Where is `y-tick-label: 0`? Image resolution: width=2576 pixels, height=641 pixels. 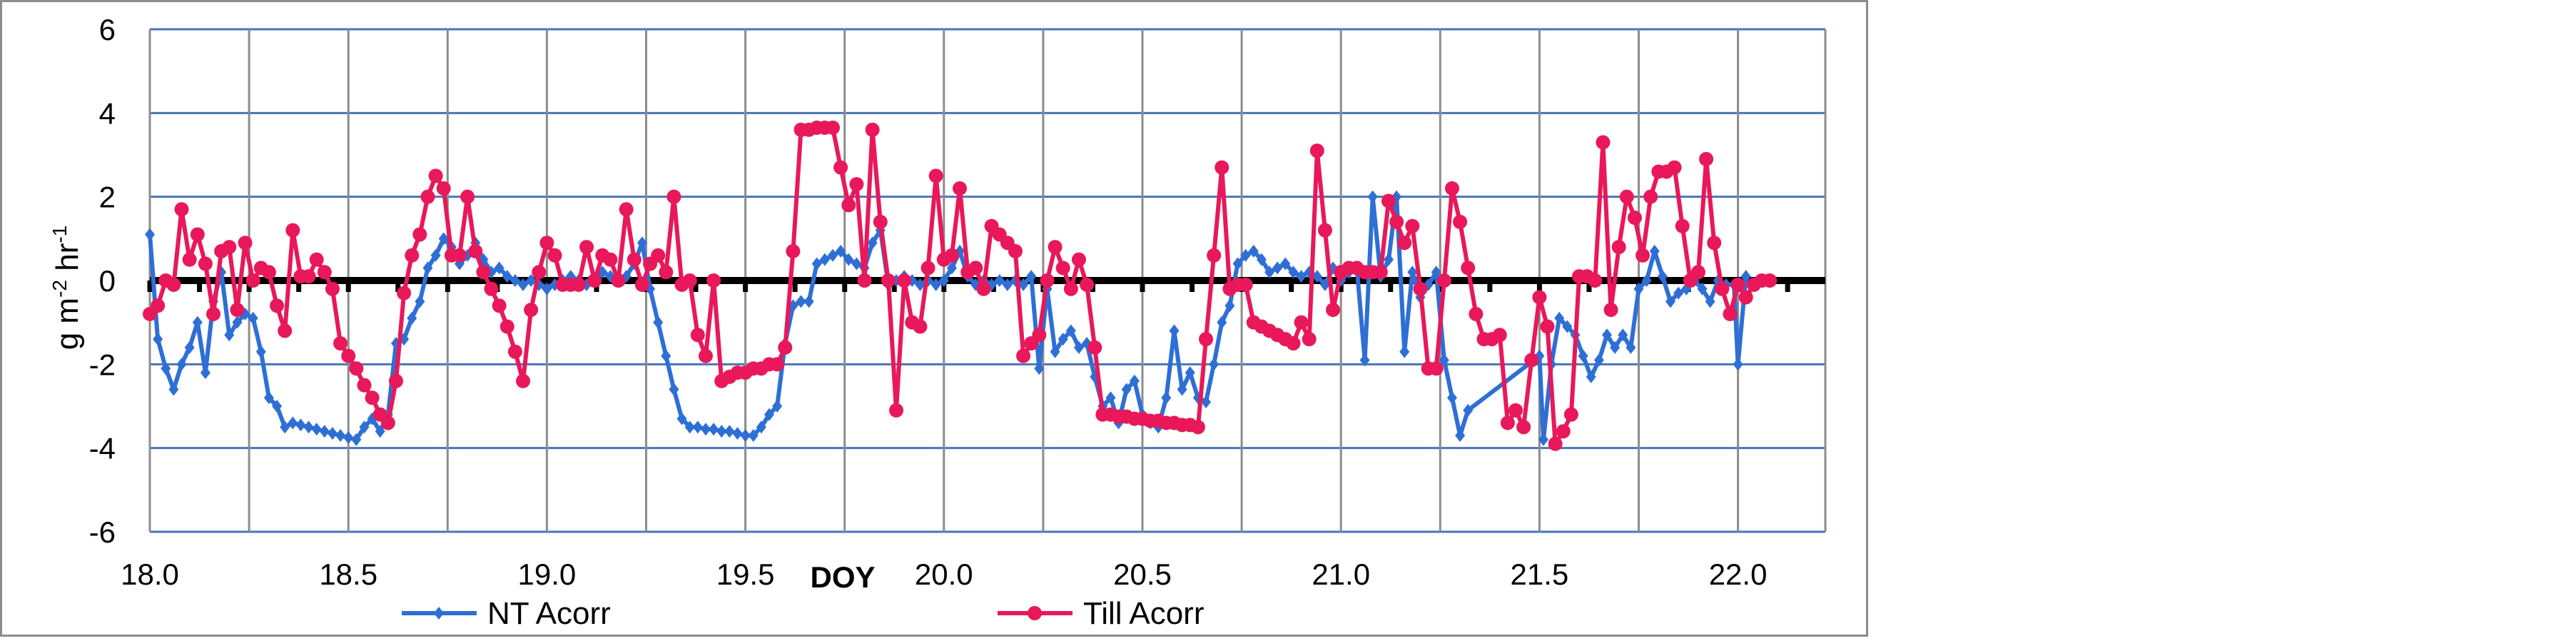
y-tick-label: 0 is located at coordinates (107, 281).